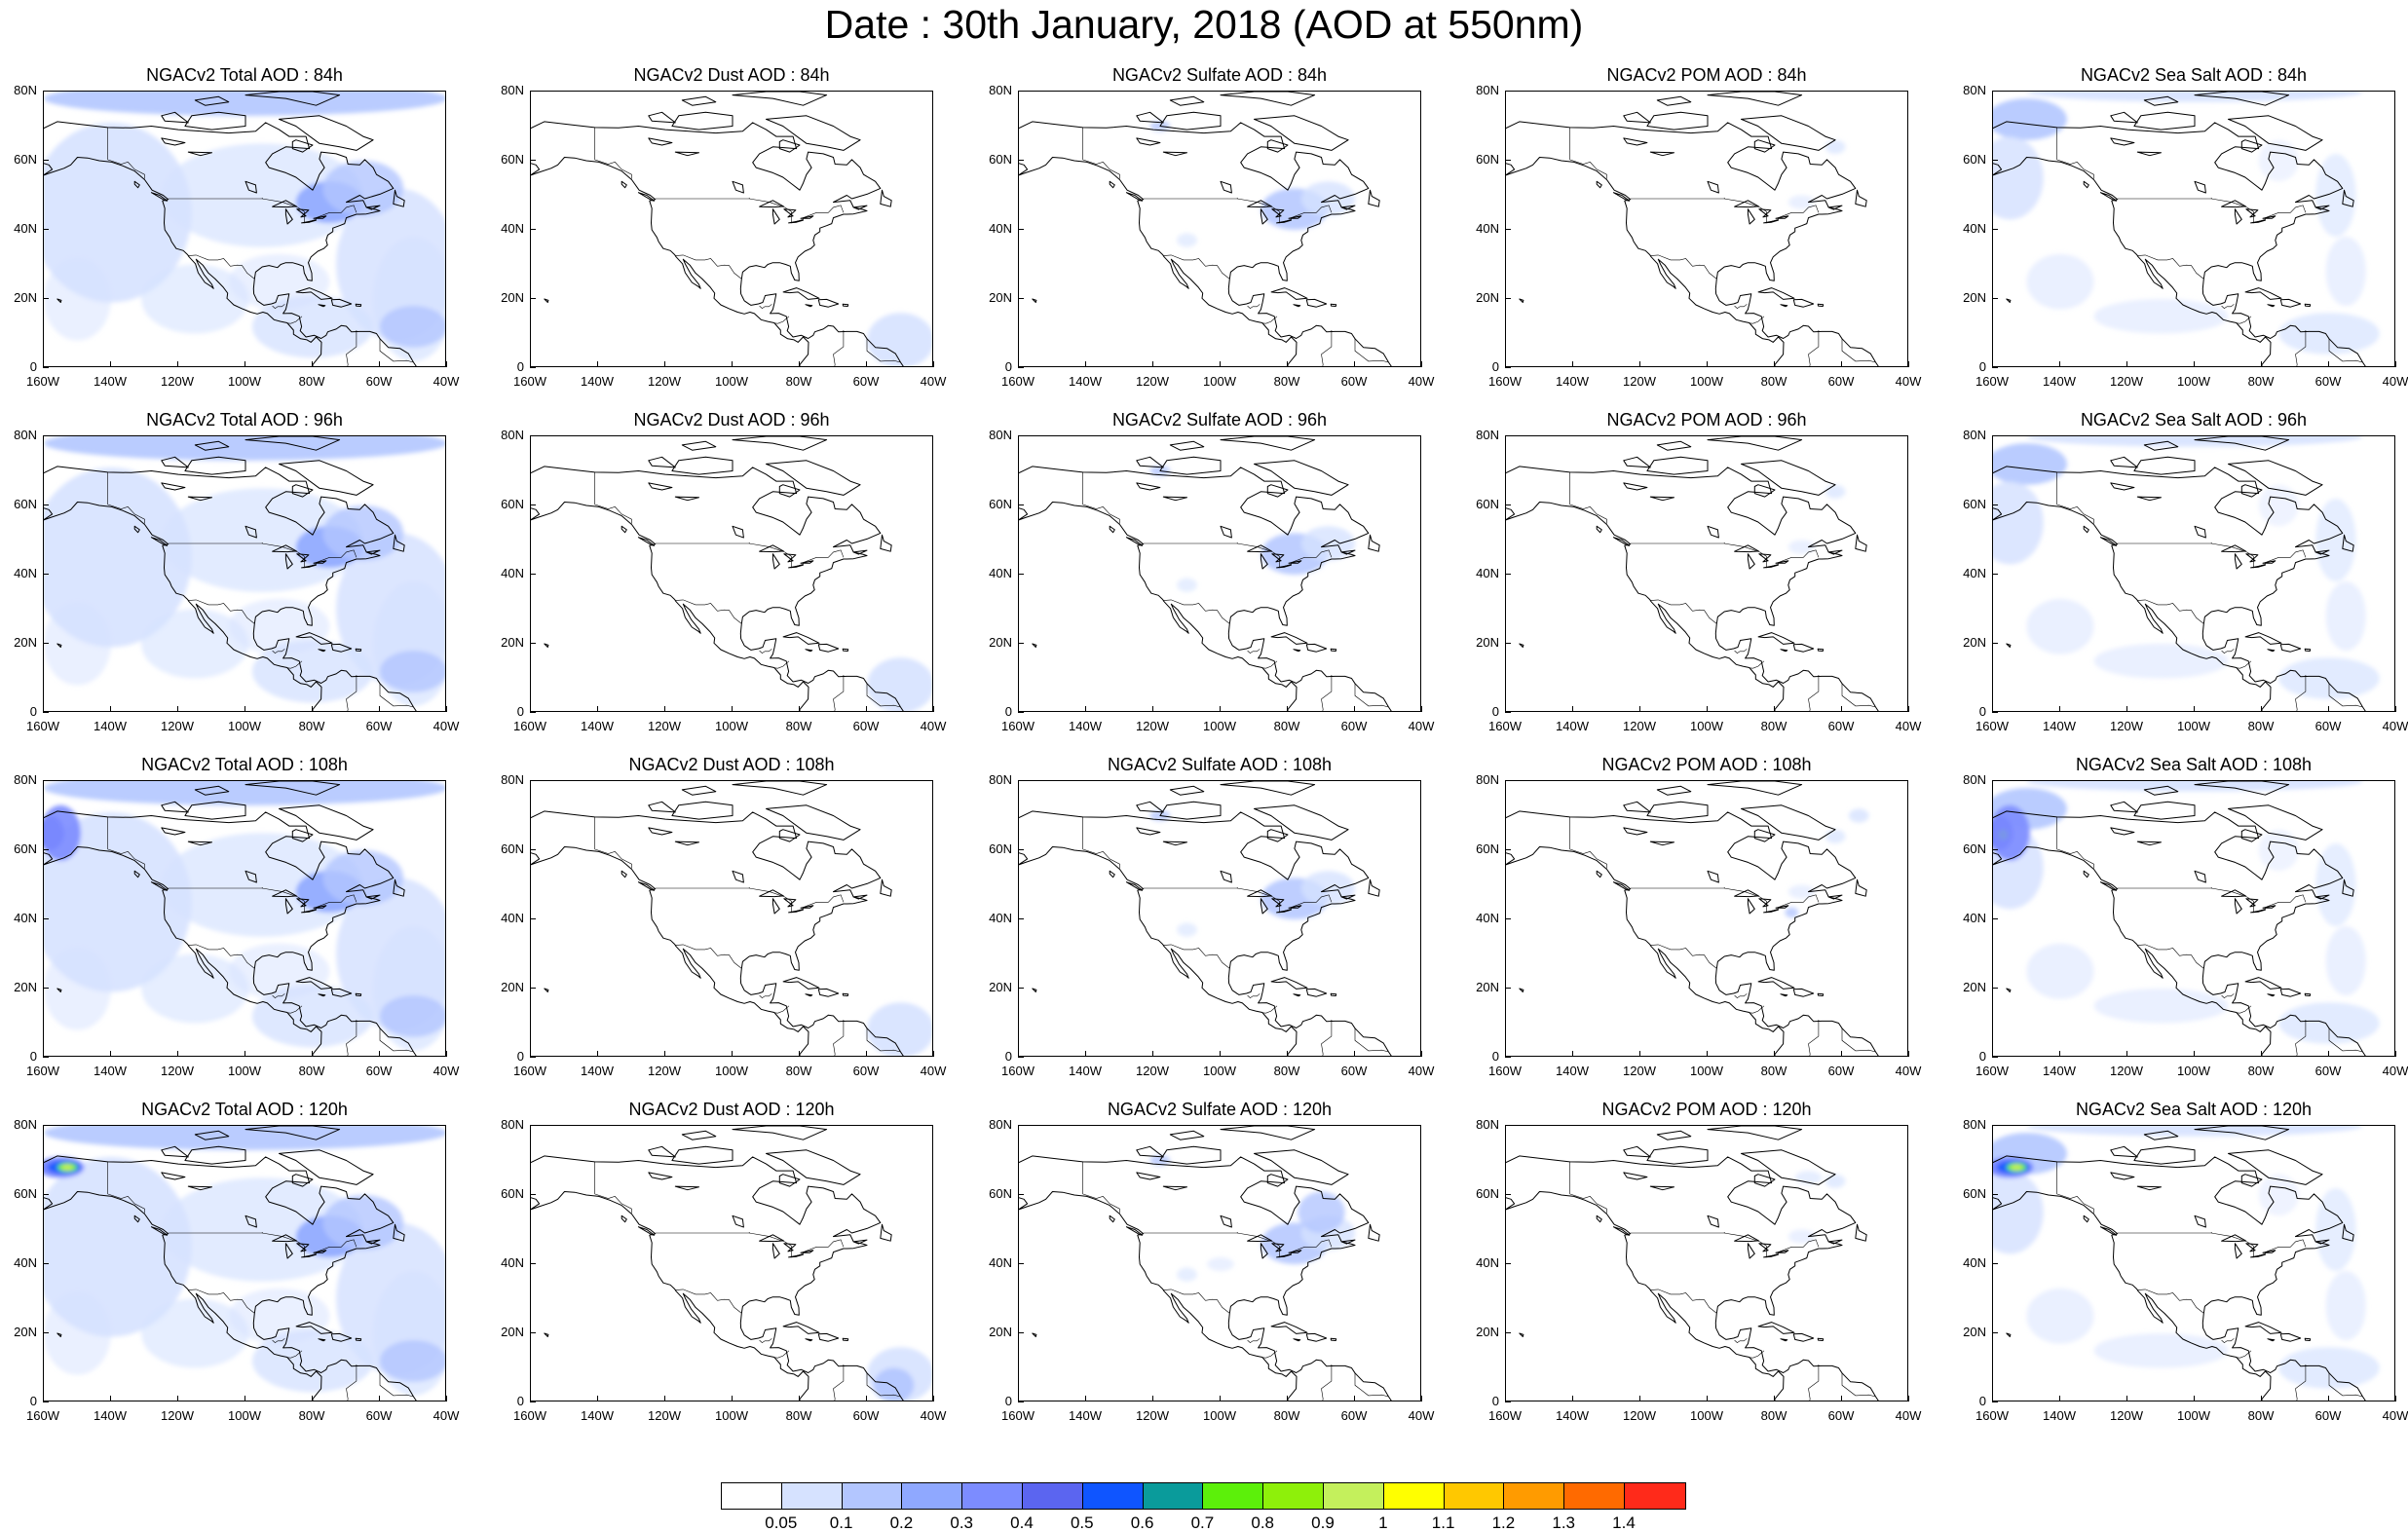  I want to click on lat-tick-label: 80N, so click(1974, 779).